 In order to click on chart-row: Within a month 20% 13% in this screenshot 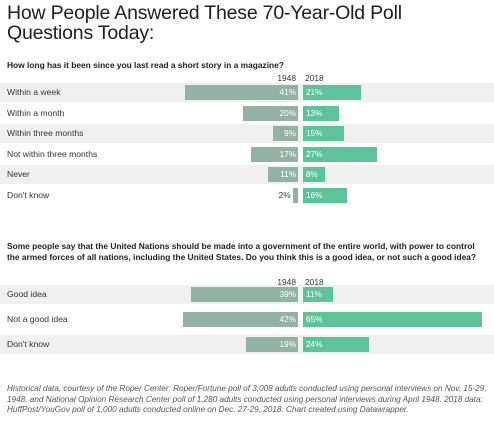, I will do `click(247, 113)`.